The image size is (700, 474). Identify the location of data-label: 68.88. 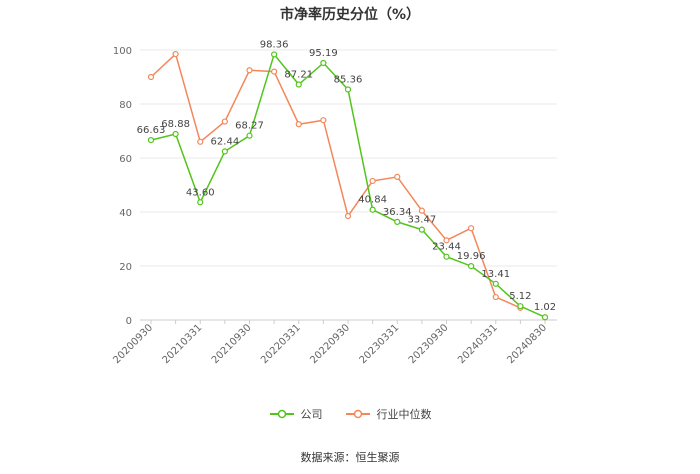
(175, 124).